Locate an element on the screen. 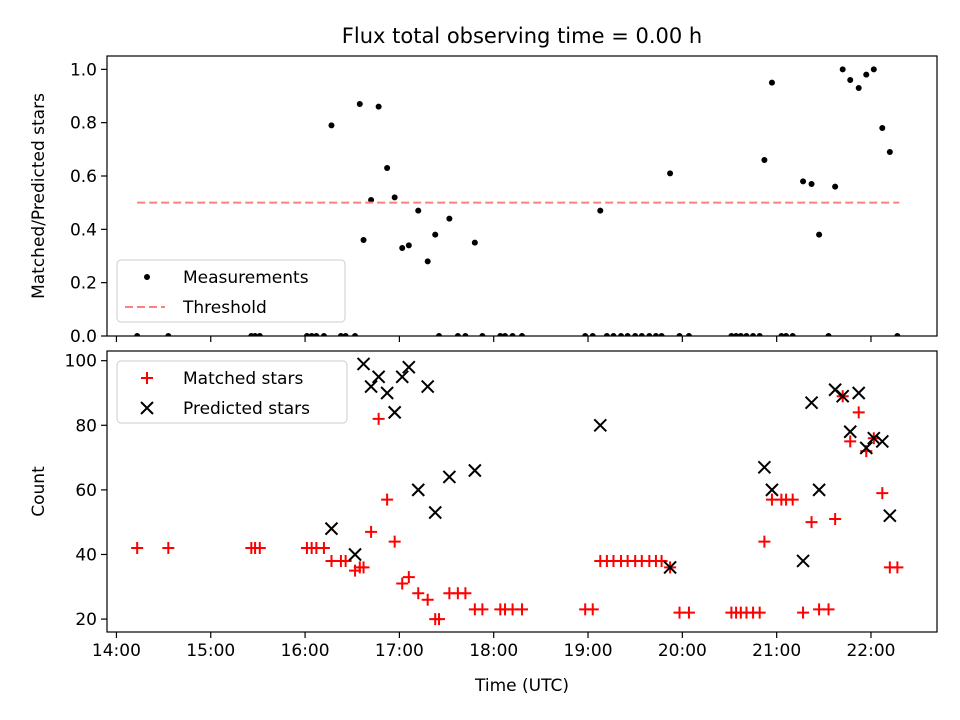 The width and height of the screenshot is (960, 720). y-axis-label: Count is located at coordinates (39, 491).